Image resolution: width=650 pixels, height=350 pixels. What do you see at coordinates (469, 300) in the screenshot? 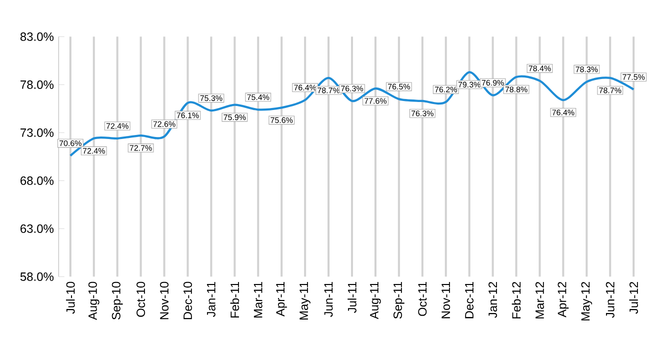
I see `x-tick-label: Dec-11` at bounding box center [469, 300].